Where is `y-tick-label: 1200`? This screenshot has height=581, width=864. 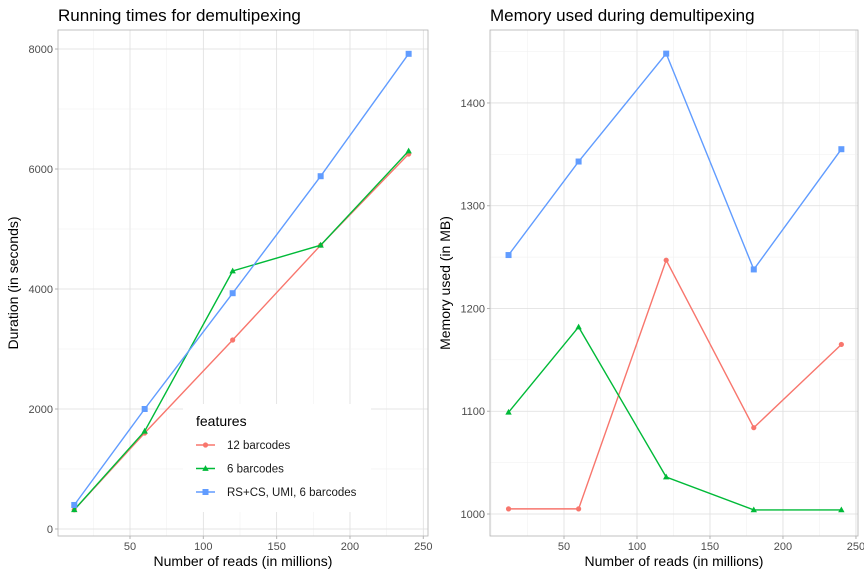 y-tick-label: 1200 is located at coordinates (473, 309).